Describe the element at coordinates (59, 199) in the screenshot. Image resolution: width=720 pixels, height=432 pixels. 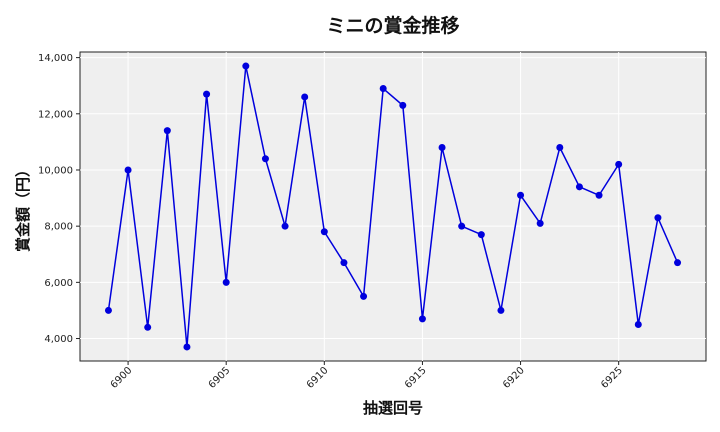
I see `y-axis-ticks: 4,000 6,000 8,000 10,000 12,000 14,000` at that location.